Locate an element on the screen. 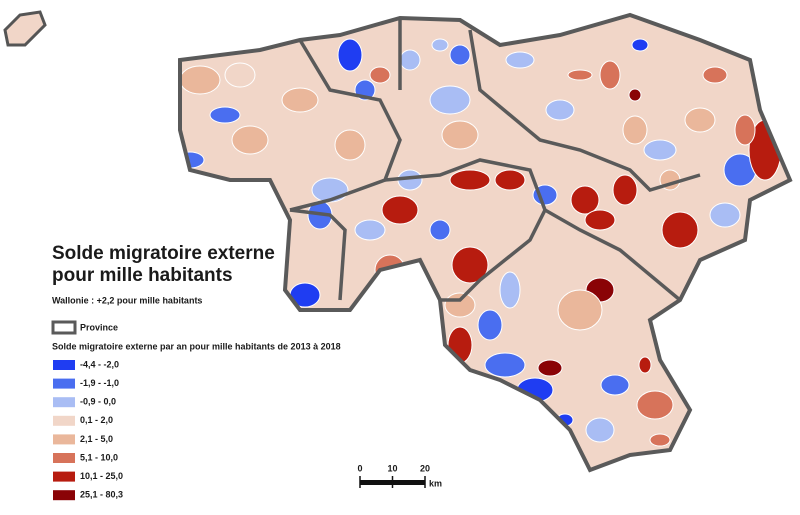 The height and width of the screenshot is (515, 800). legend-label: 0,1 - 2,0 is located at coordinates (96, 420).